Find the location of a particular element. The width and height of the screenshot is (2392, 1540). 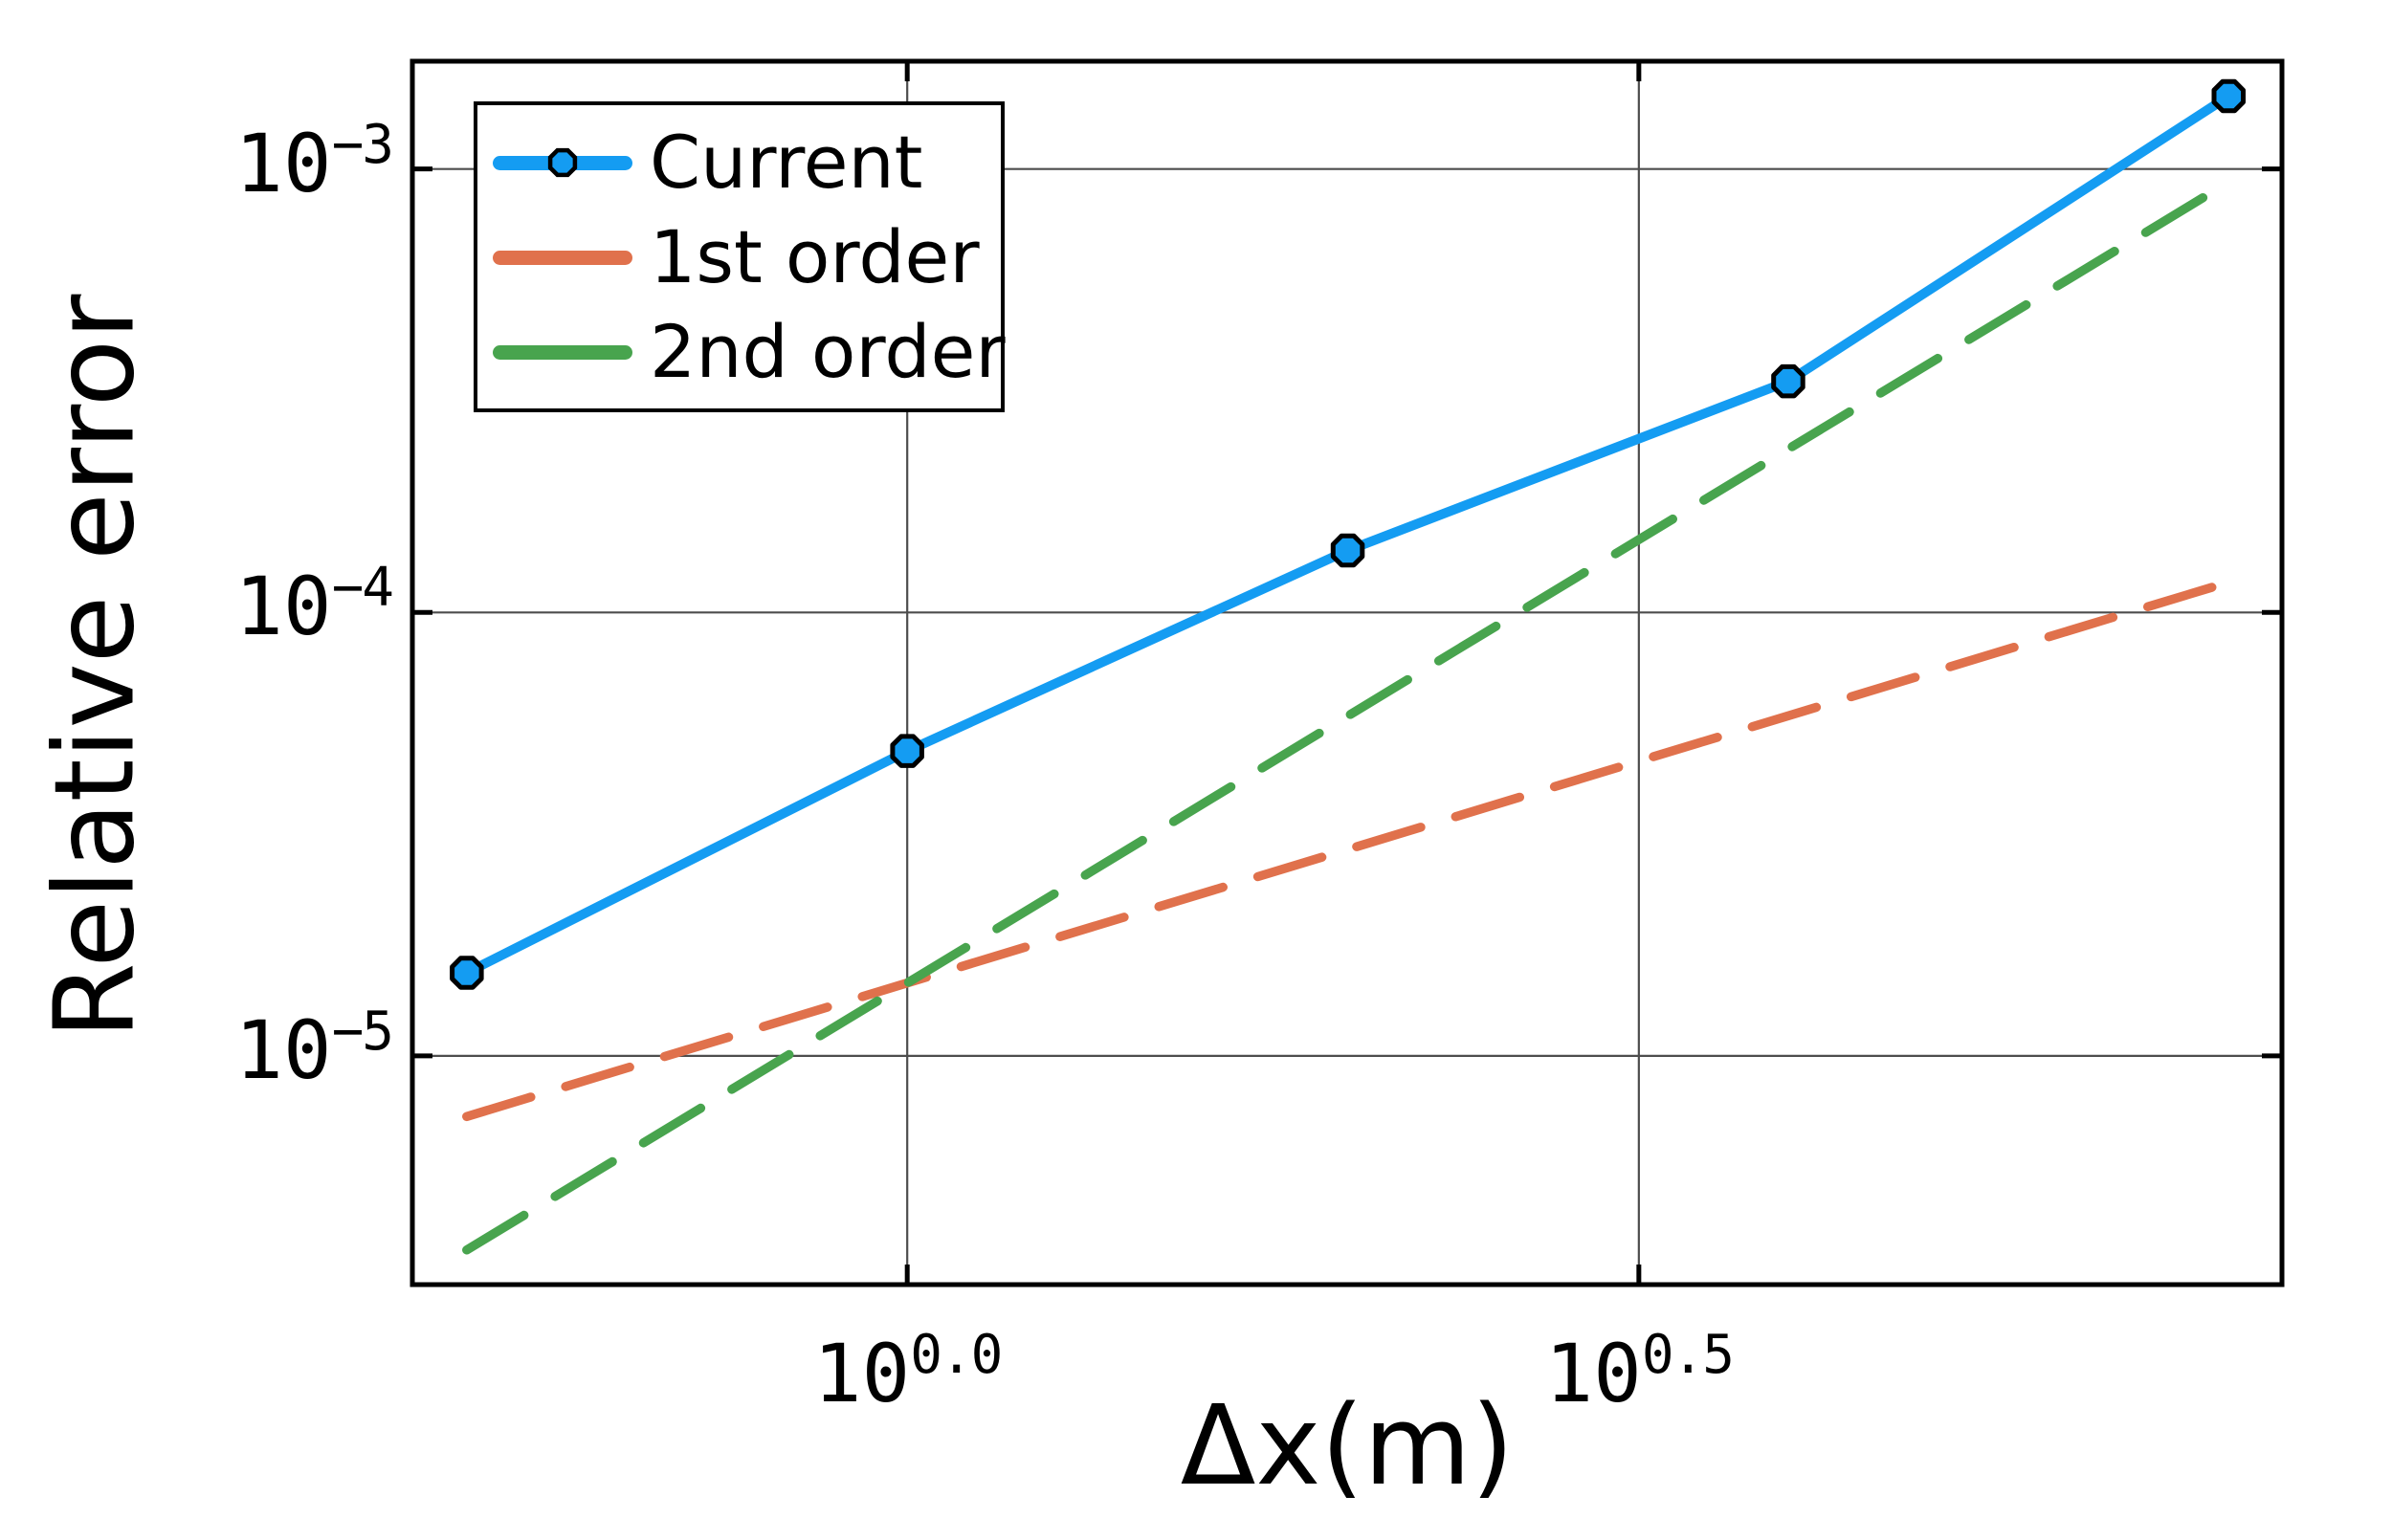

octagon-marker-icon is located at coordinates (563, 162).